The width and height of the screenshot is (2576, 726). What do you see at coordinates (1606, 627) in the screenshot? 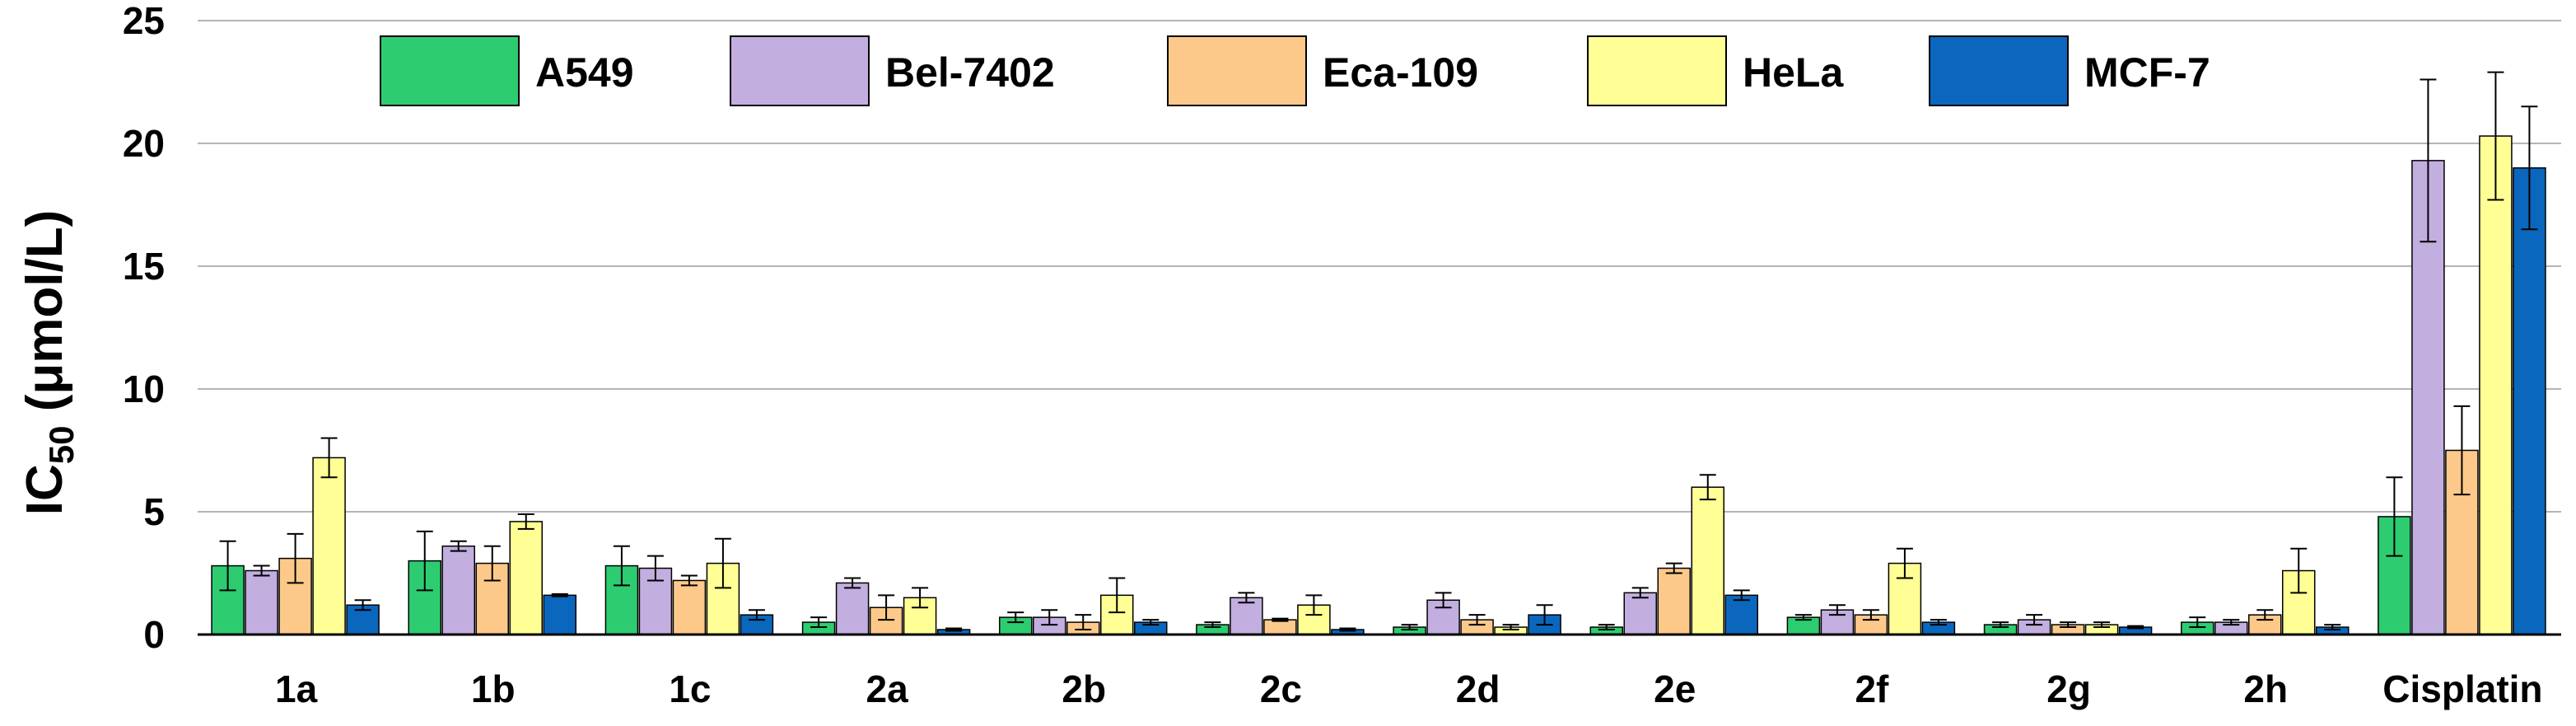
I see `error-bar-2e-A549` at bounding box center [1606, 627].